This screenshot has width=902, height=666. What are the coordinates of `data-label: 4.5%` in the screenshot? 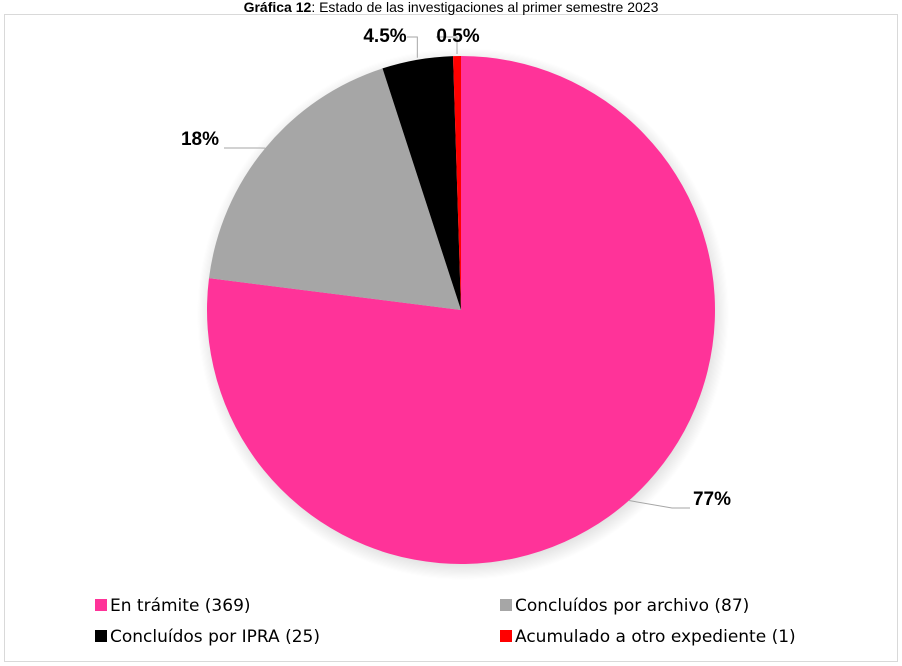 It's located at (384, 36).